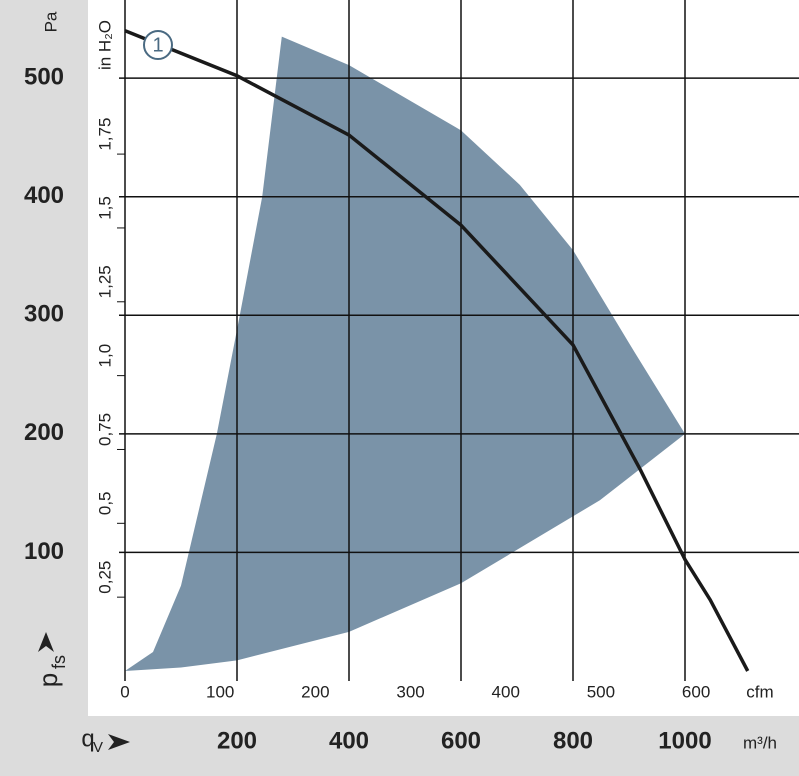 This screenshot has height=776, width=799. Describe the element at coordinates (104, 134) in the screenshot. I see `y2-tick-label: 1,75` at that location.